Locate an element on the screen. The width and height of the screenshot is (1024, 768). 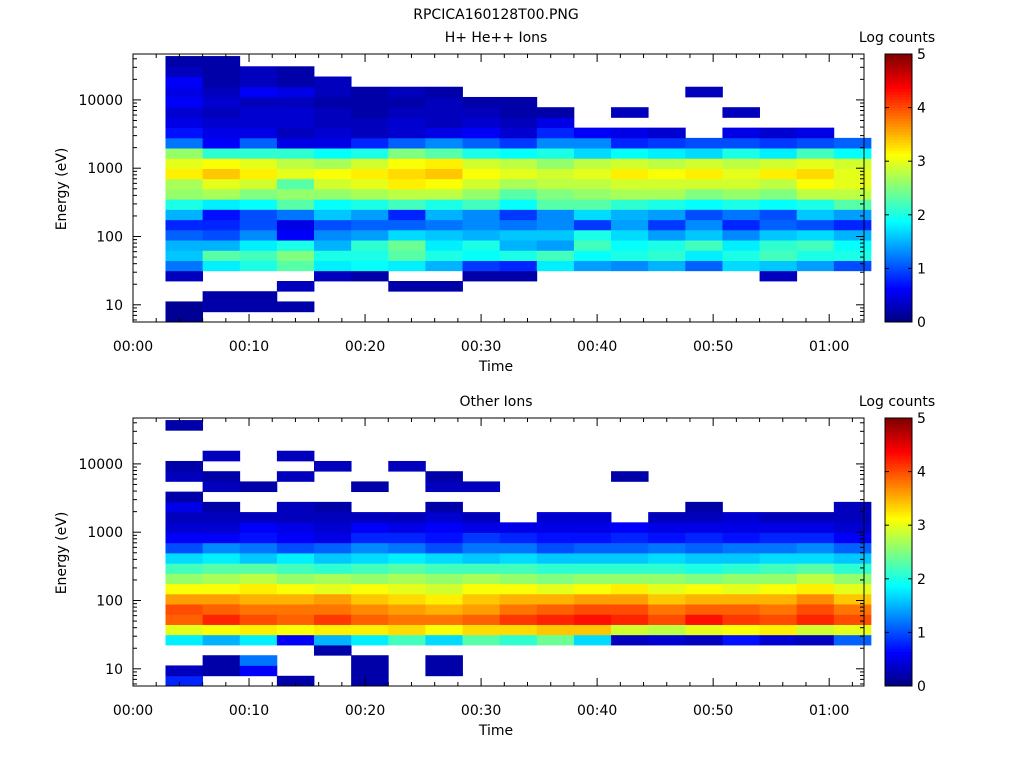
y-tick-label: 10000 is located at coordinates (100, 101).